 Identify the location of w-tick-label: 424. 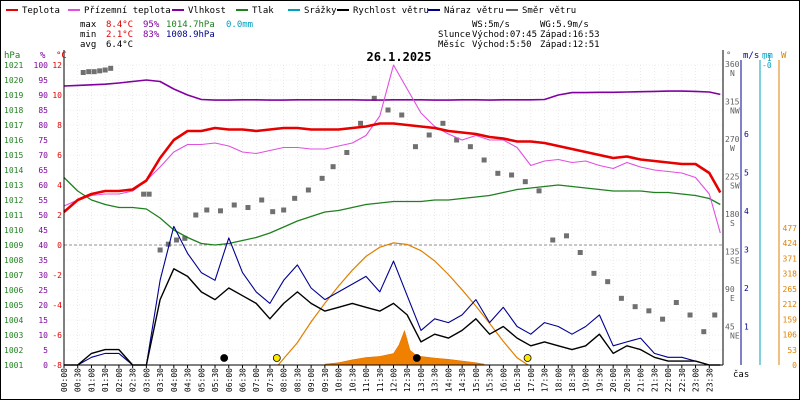
(790, 243).